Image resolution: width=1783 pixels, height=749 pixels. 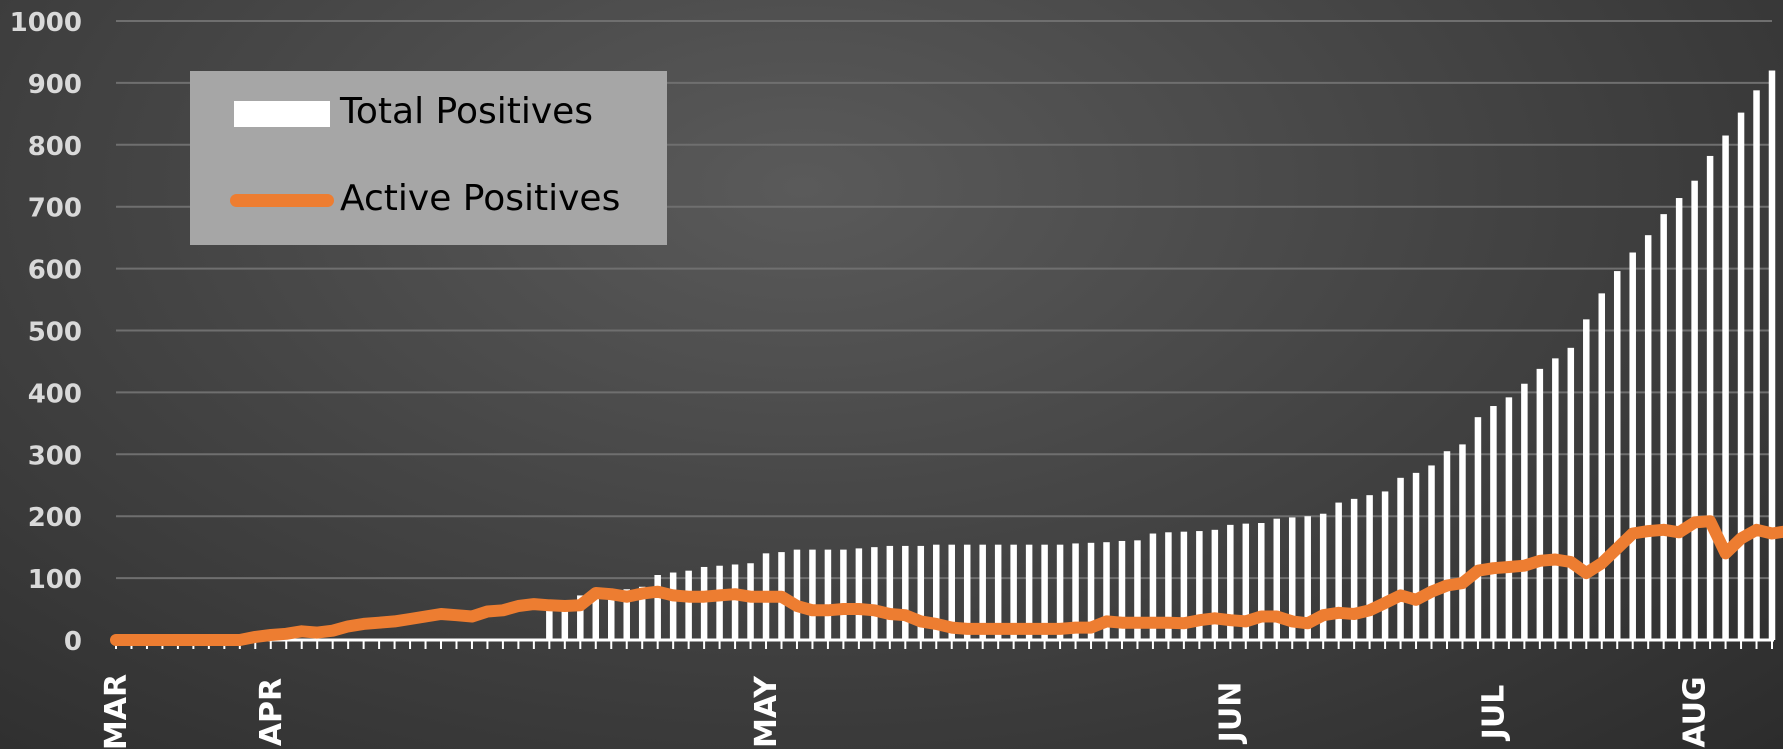 I want to click on legend-label-active-positives: Active Positives, so click(x=480, y=198).